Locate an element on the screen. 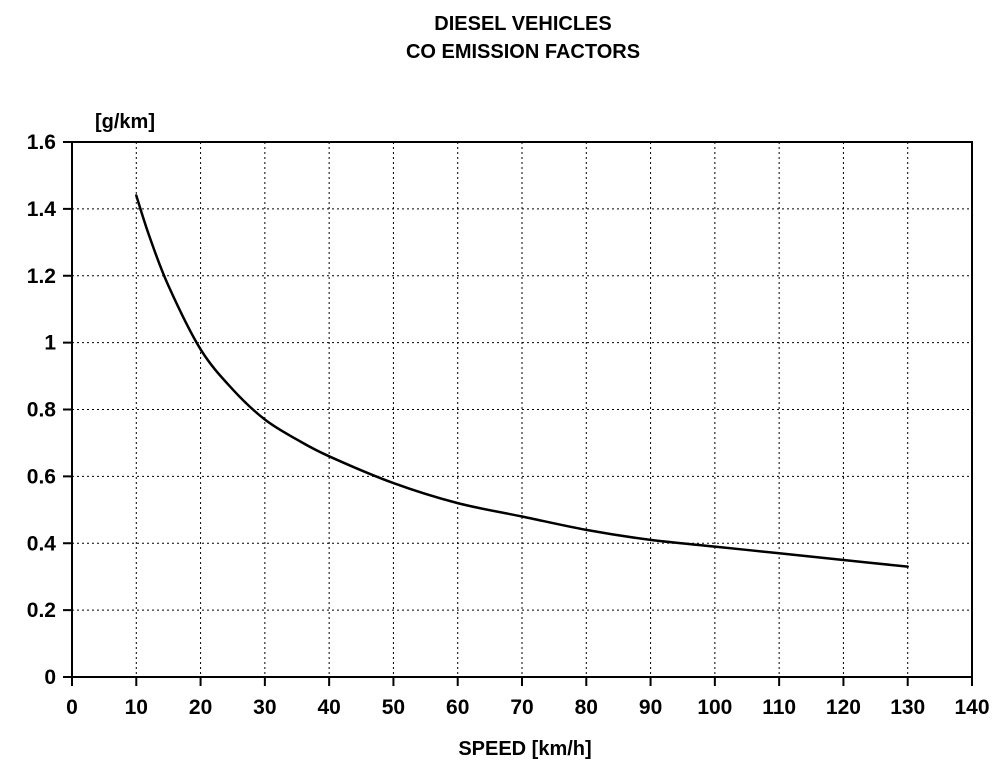  chart-title-line-1: DIESEL VEHICLES is located at coordinates (522, 24).